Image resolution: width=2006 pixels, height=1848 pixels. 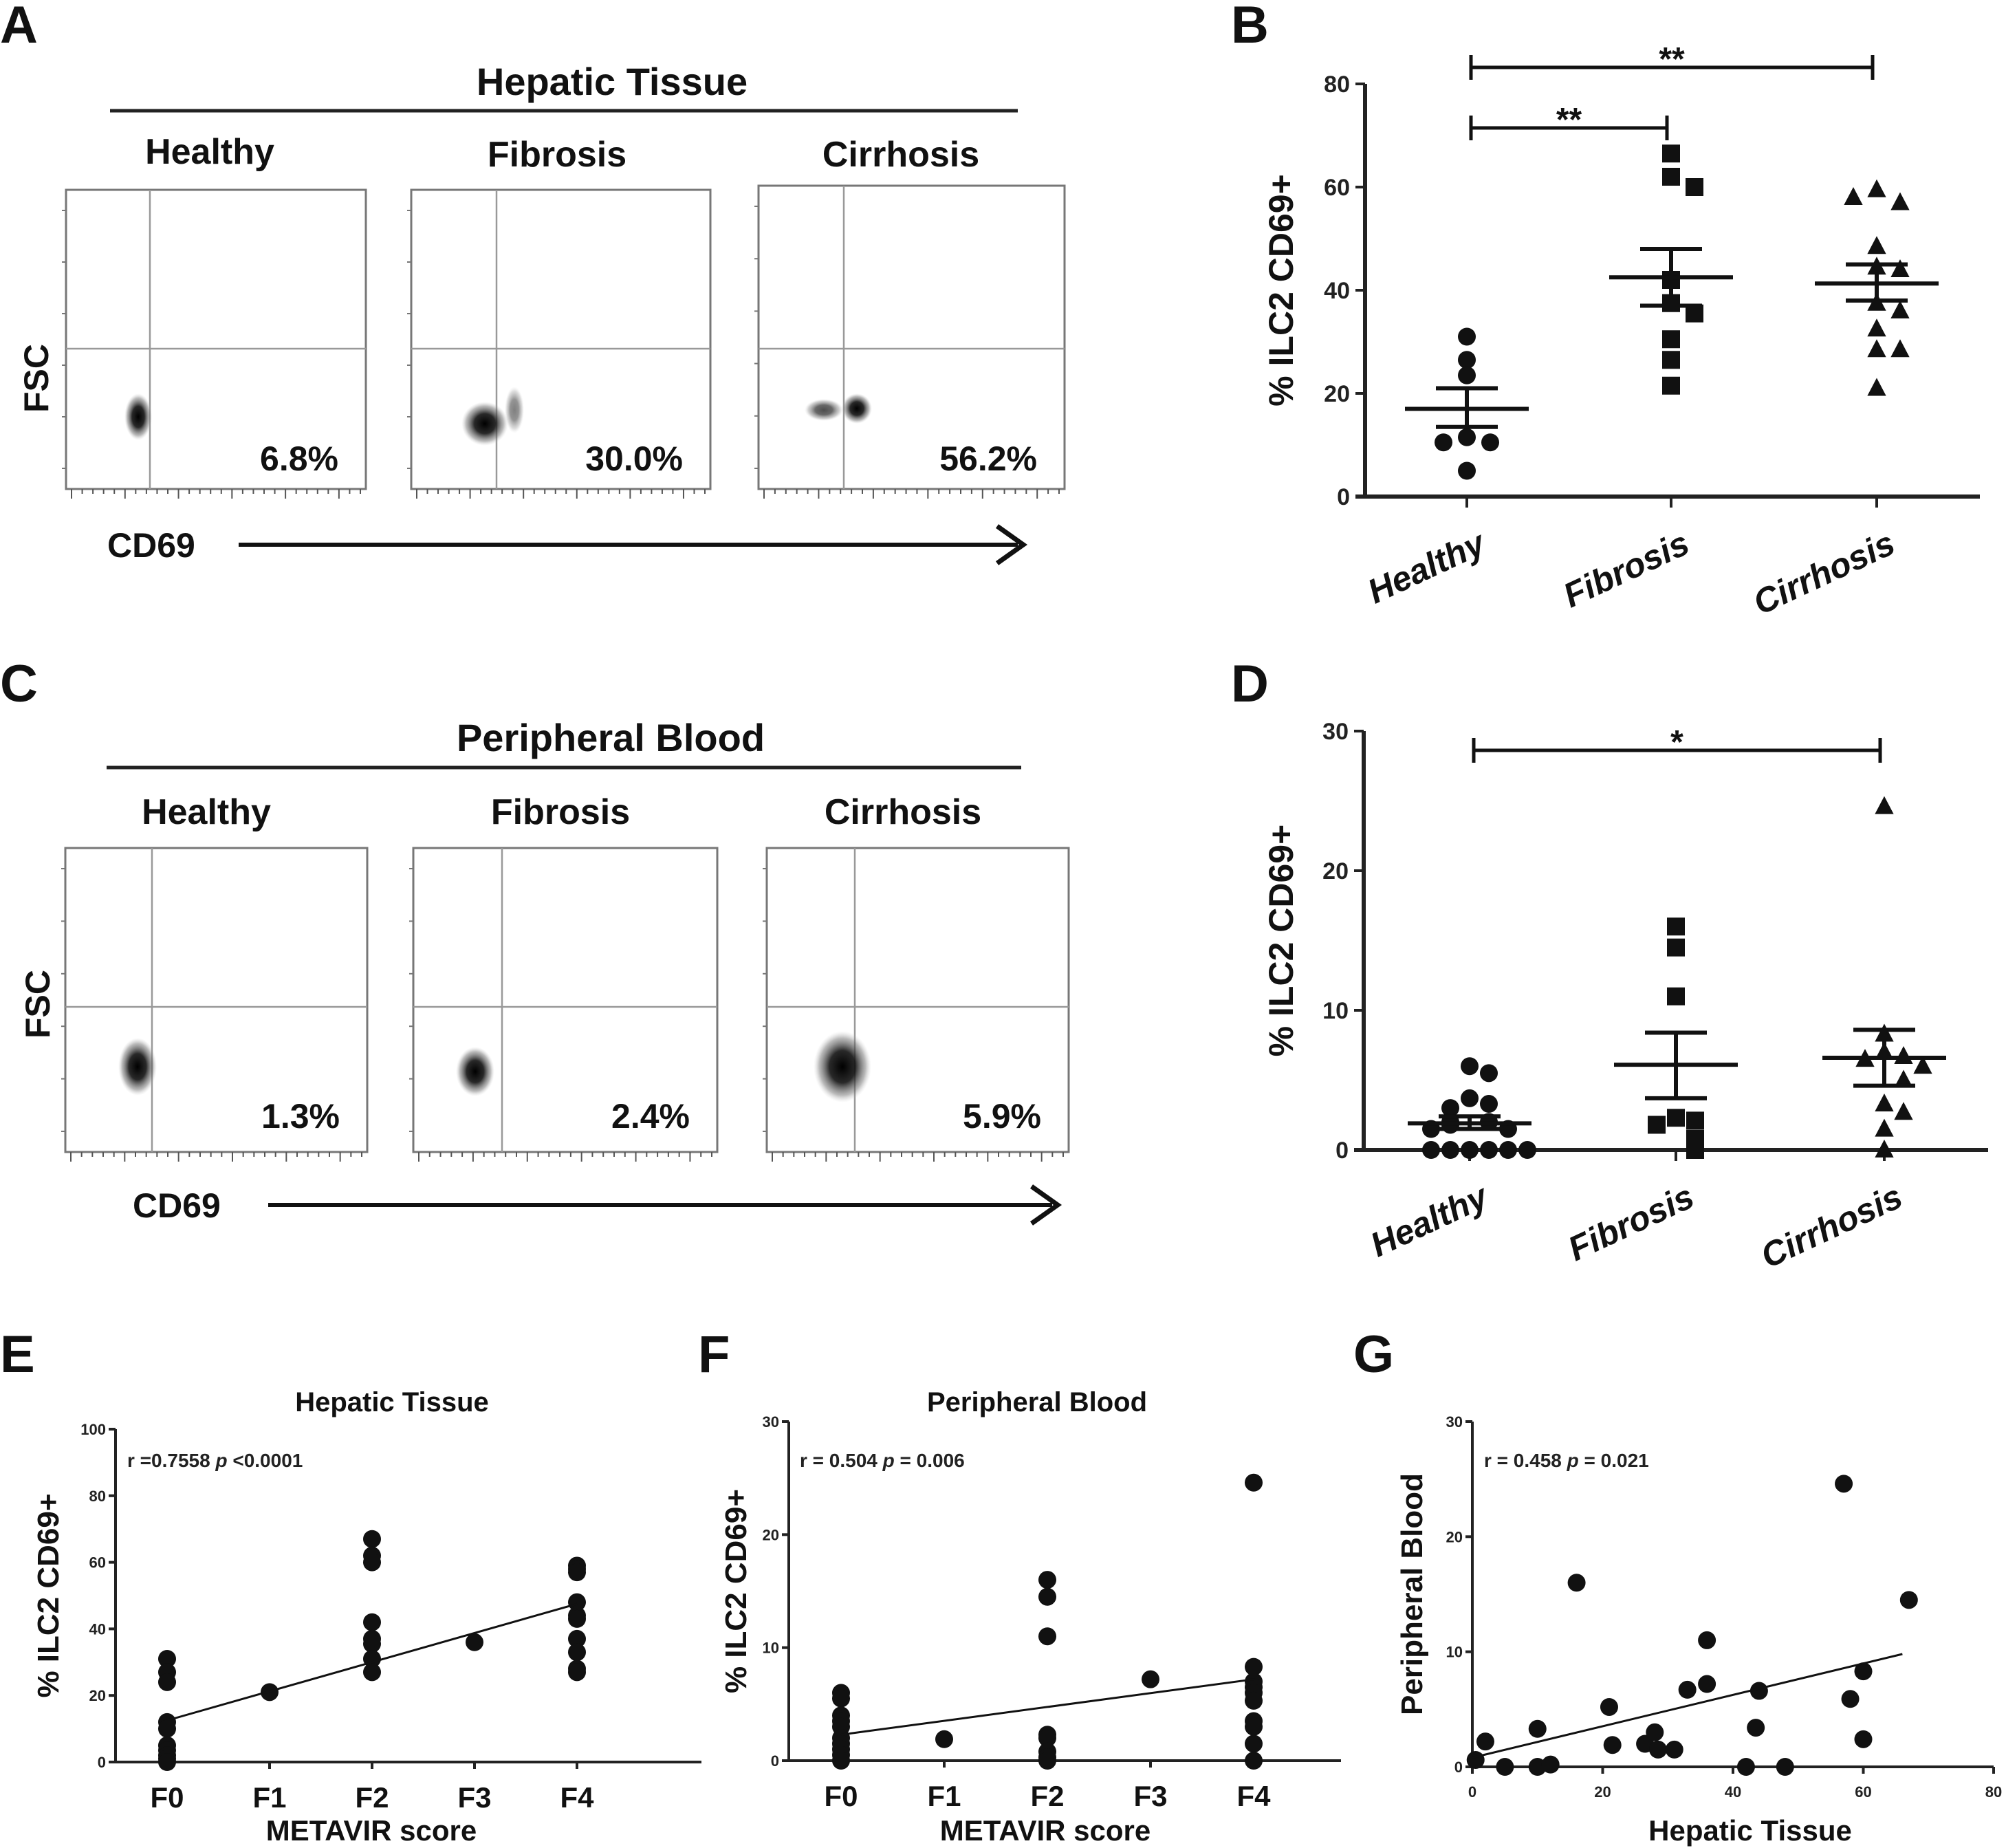 What do you see at coordinates (714, 1354) in the screenshot?
I see `panel-letter-f: F` at bounding box center [714, 1354].